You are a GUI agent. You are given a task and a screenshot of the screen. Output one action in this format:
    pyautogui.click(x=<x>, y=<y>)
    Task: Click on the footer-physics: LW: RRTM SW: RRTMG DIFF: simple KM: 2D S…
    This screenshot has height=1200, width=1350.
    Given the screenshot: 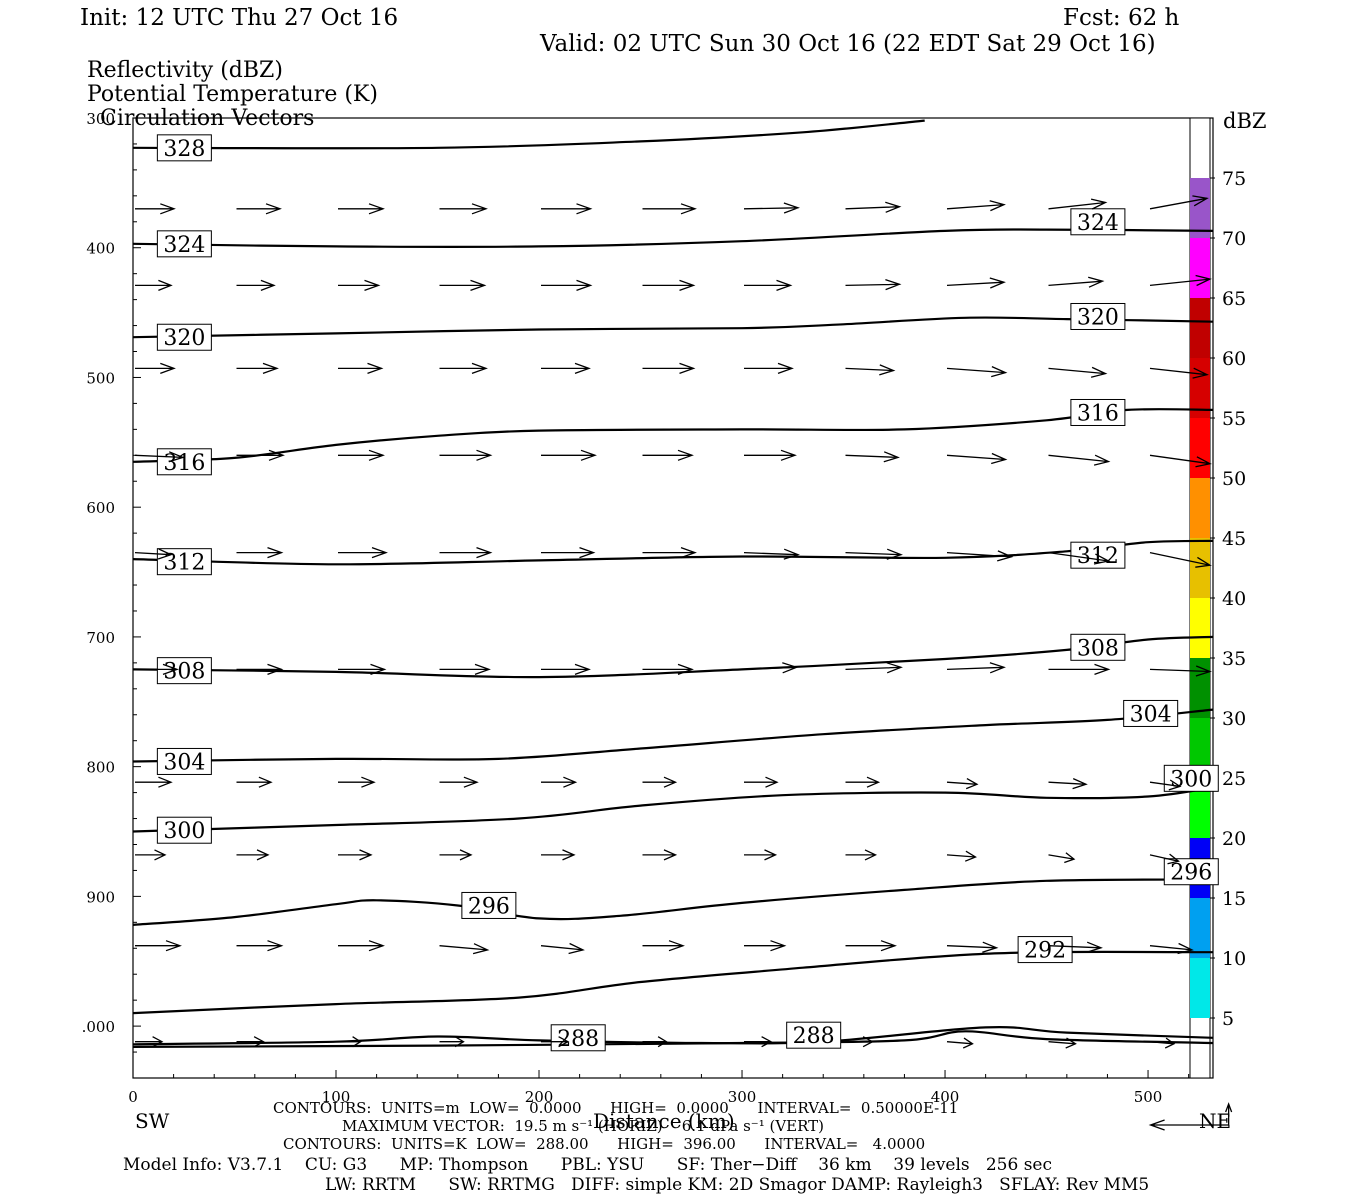 What is the action you would take?
    pyautogui.click(x=737, y=1185)
    